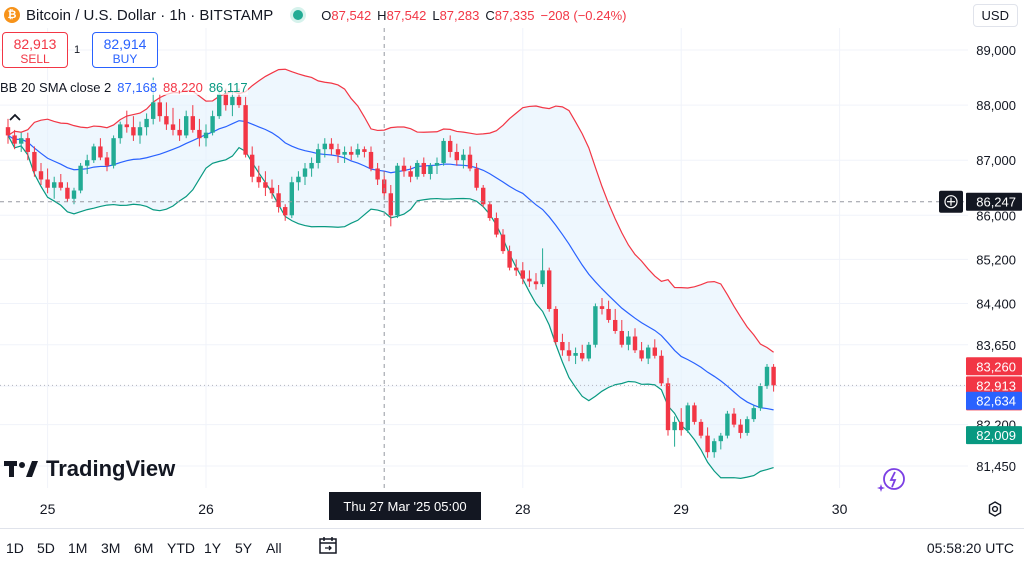  I want to click on tradingview-logo: TradingView, so click(89, 469).